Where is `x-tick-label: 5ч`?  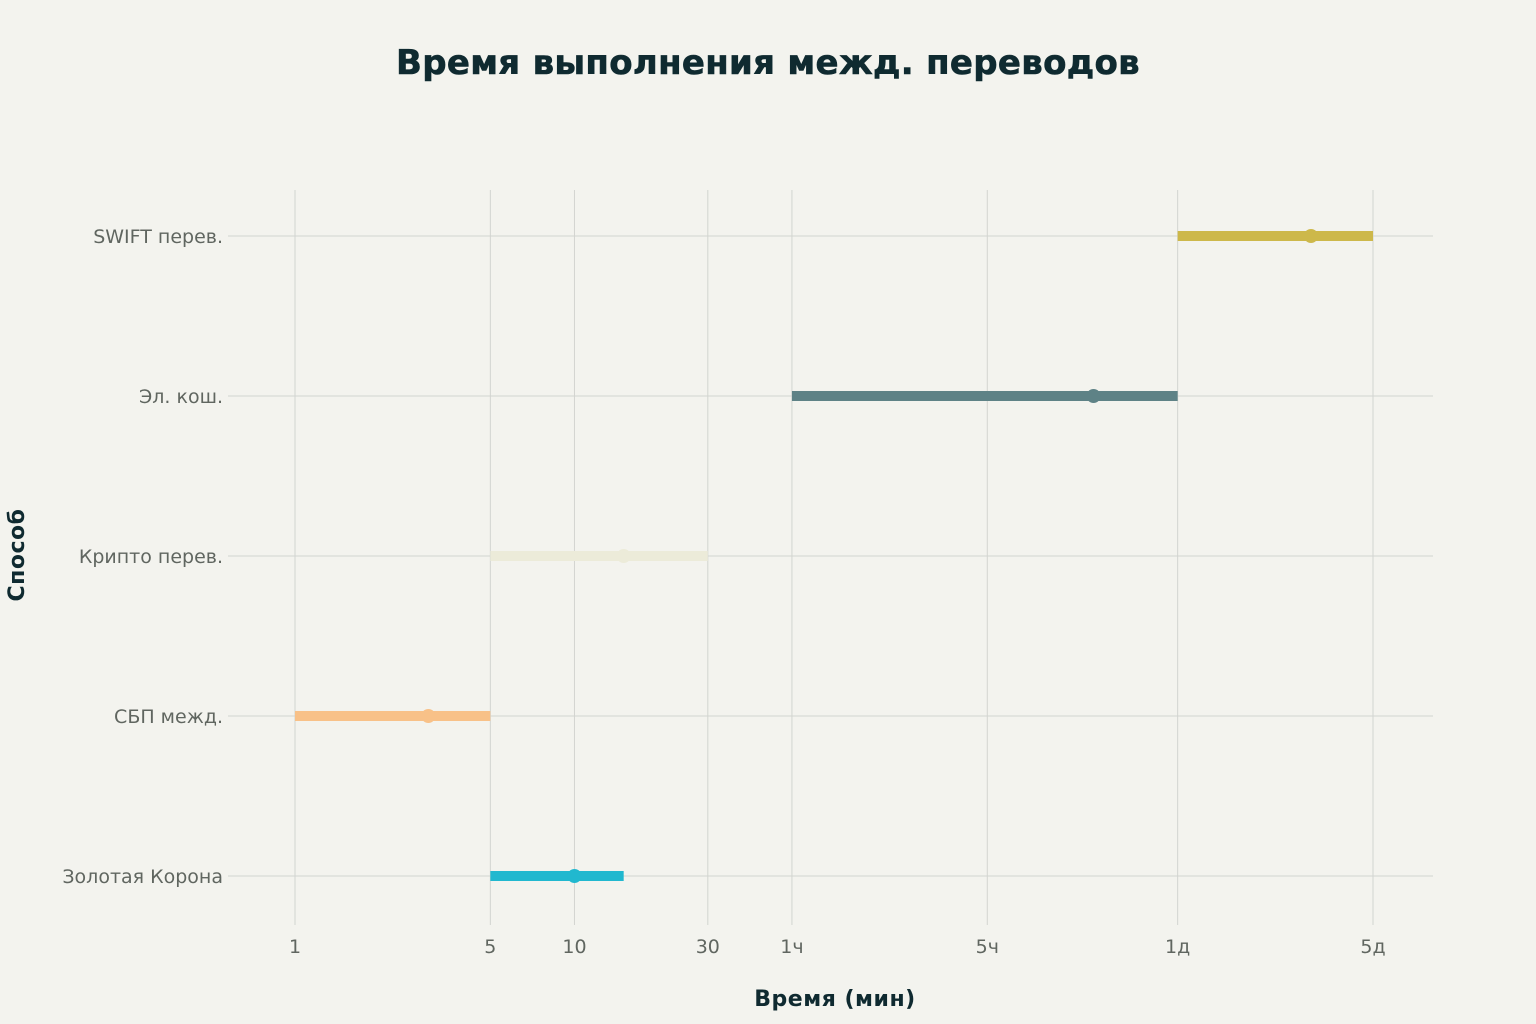 x-tick-label: 5ч is located at coordinates (987, 947).